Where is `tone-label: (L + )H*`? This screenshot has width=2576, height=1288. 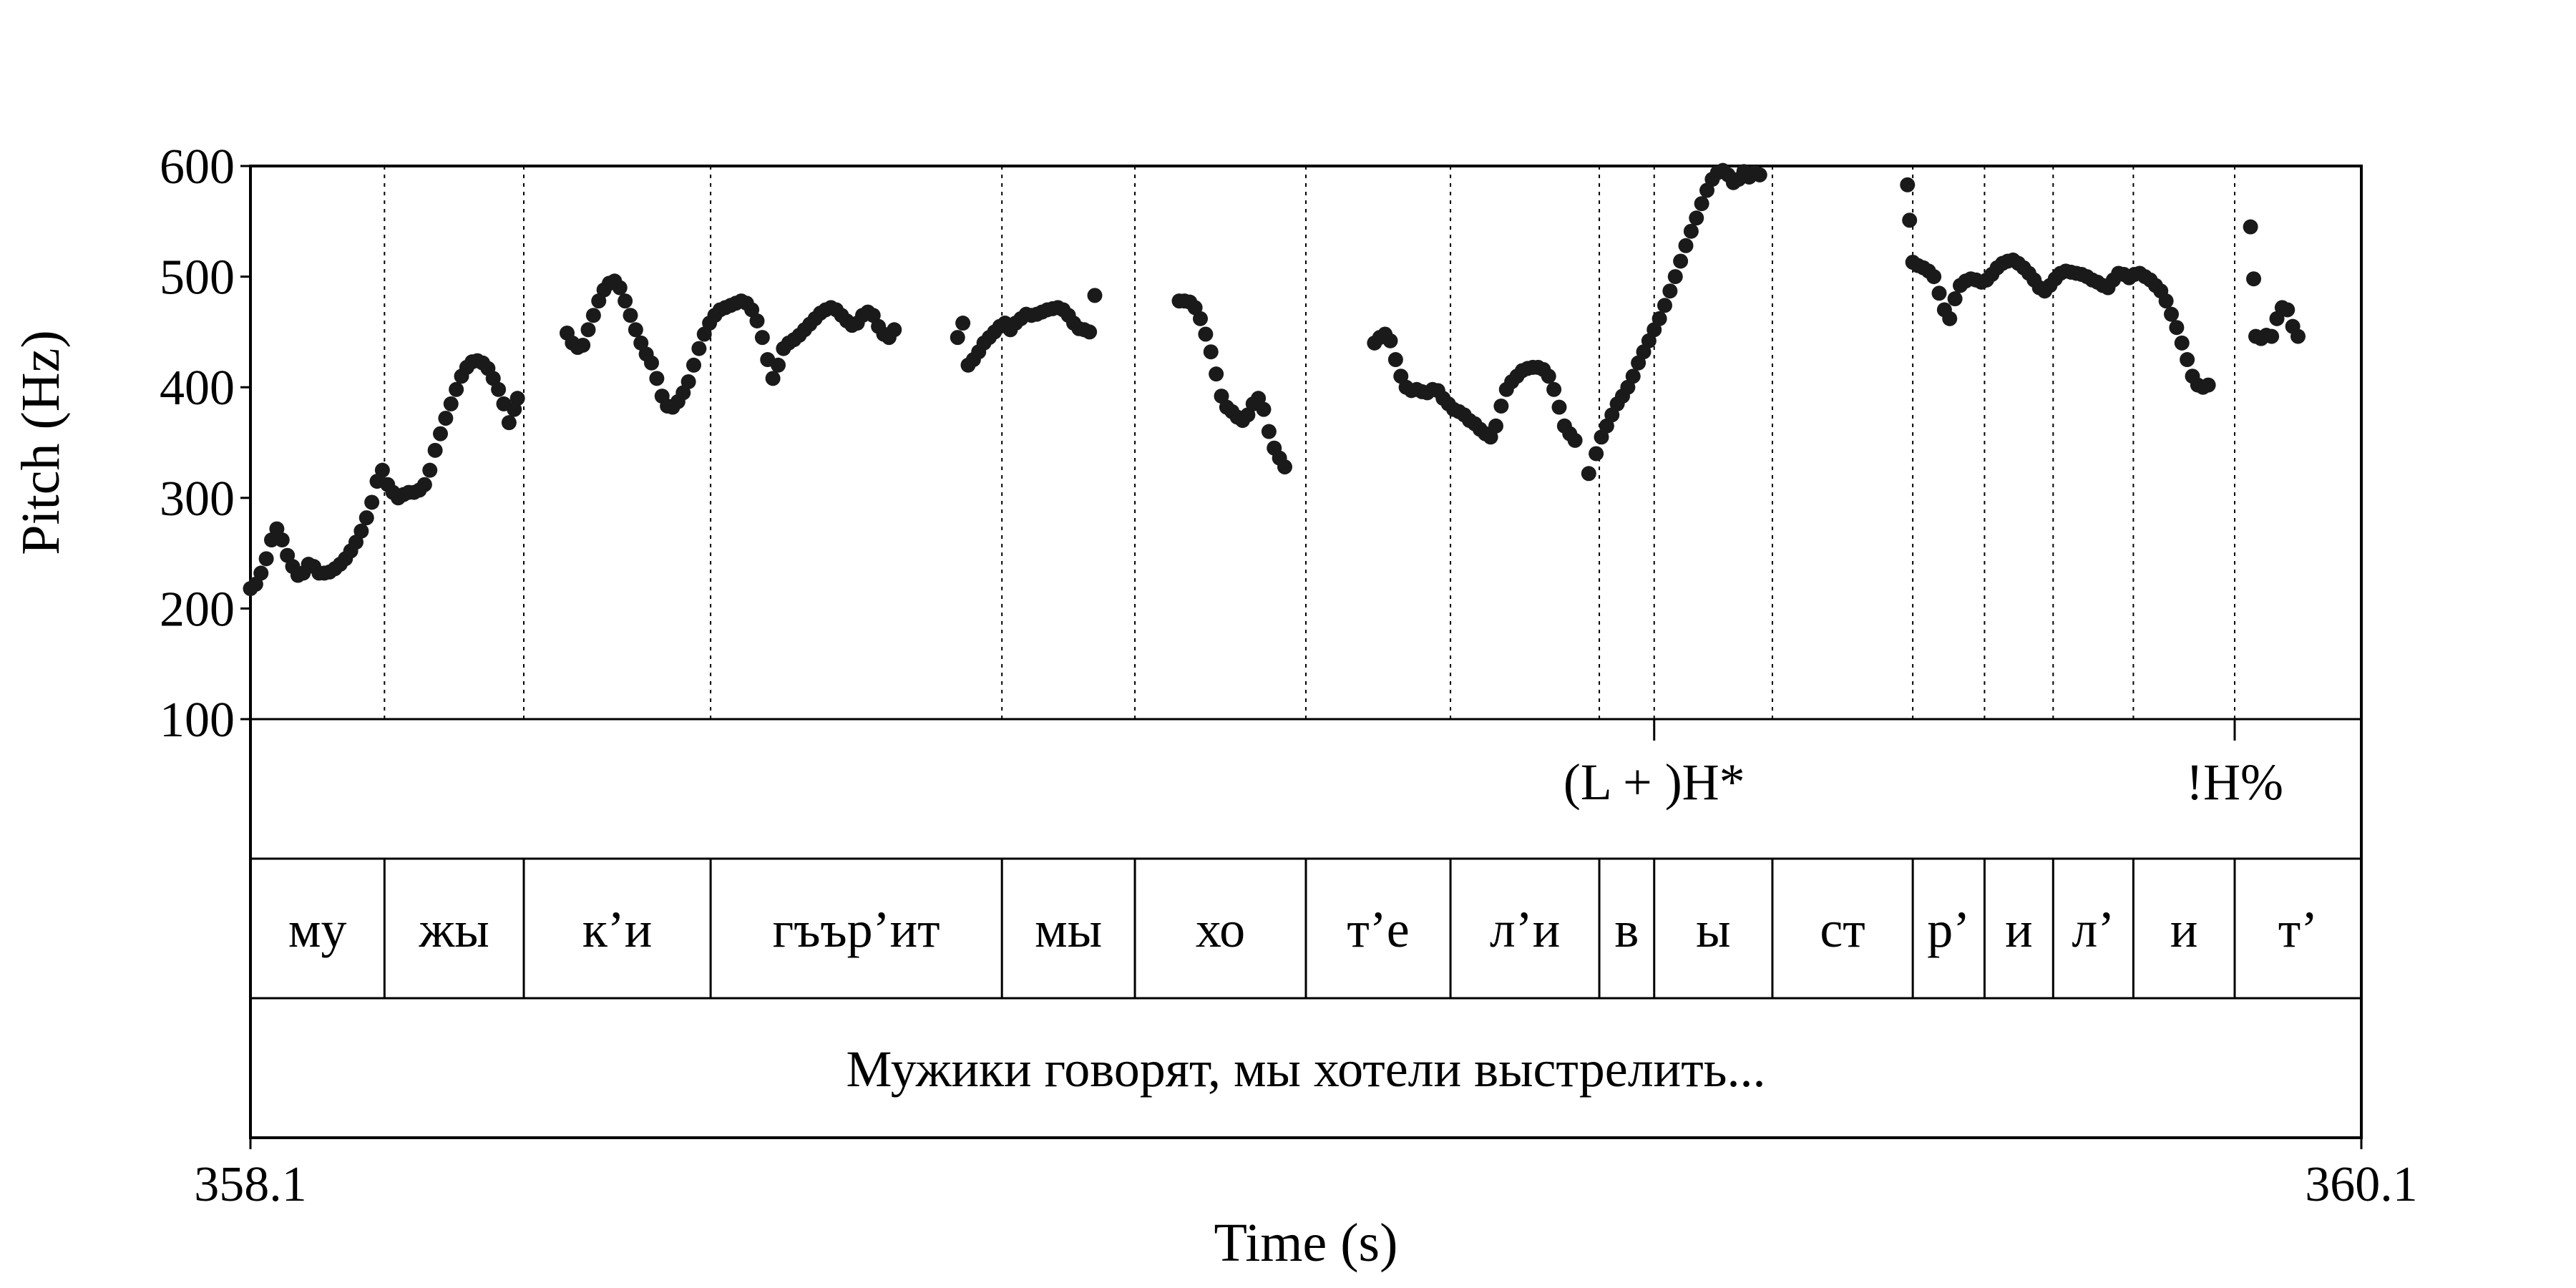
tone-label: (L + )H* is located at coordinates (1654, 782).